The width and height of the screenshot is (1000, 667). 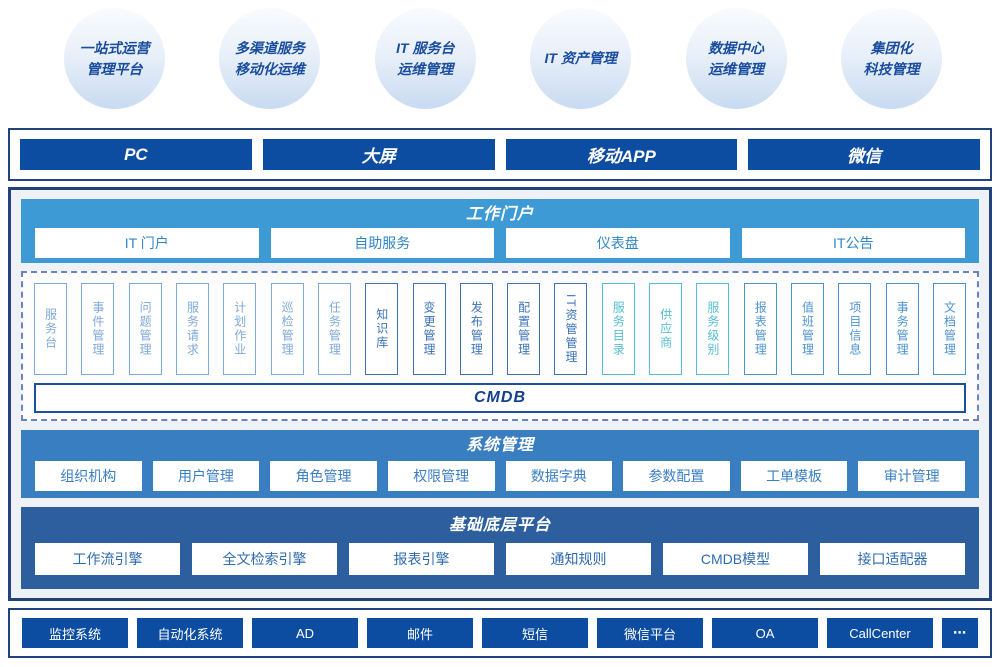 I want to click on platform-section-title: 基础底层平台, so click(x=499, y=525).